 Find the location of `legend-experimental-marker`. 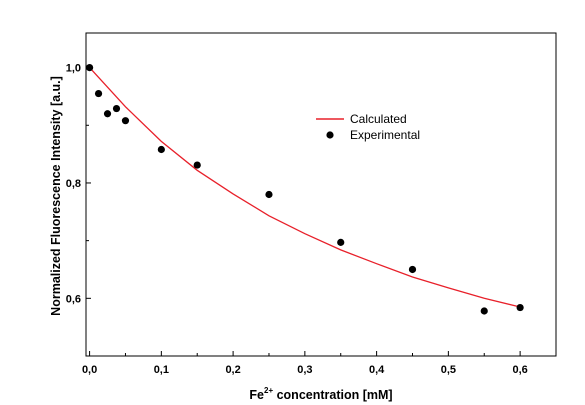

legend-experimental-marker is located at coordinates (330, 135).